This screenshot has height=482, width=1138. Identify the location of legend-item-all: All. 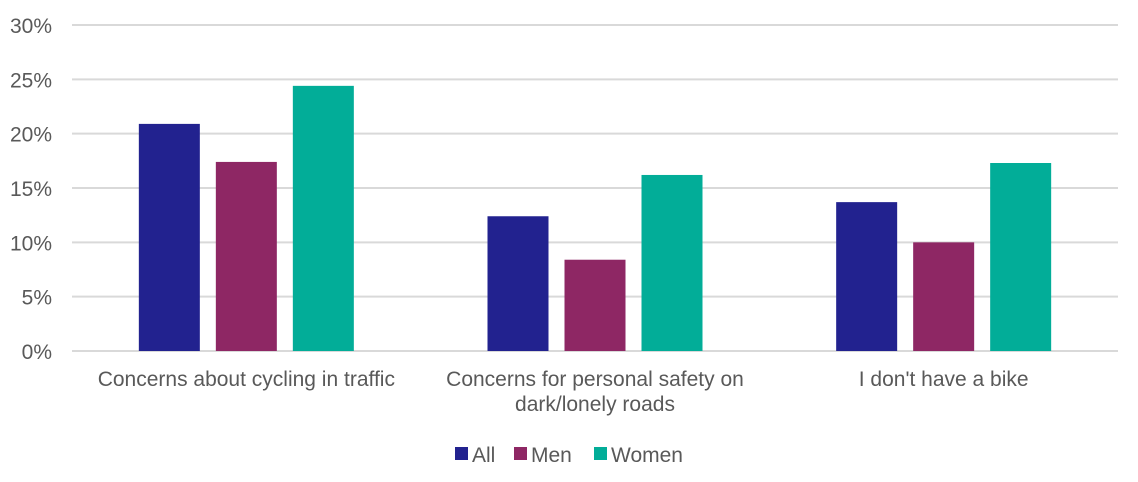
(475, 455).